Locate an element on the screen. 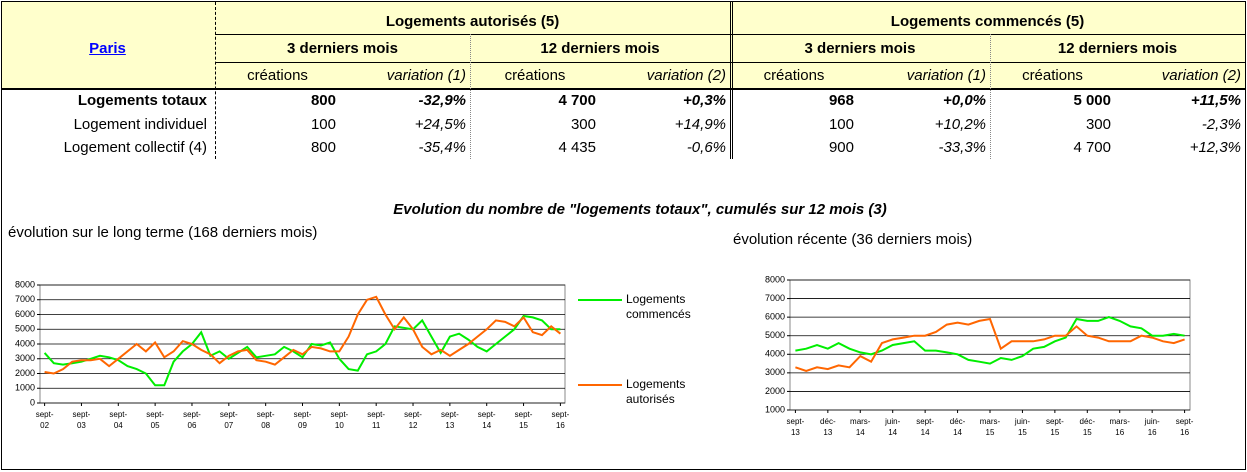 This screenshot has height=472, width=1247. x-tick-label: juin-16 is located at coordinates (1152, 427).